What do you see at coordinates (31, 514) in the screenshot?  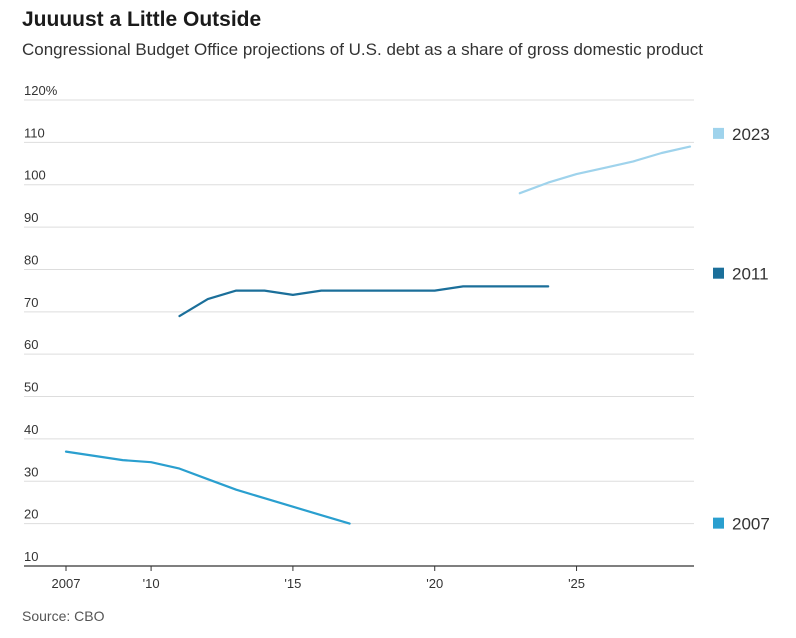 I see `y-tick-label: 20` at bounding box center [31, 514].